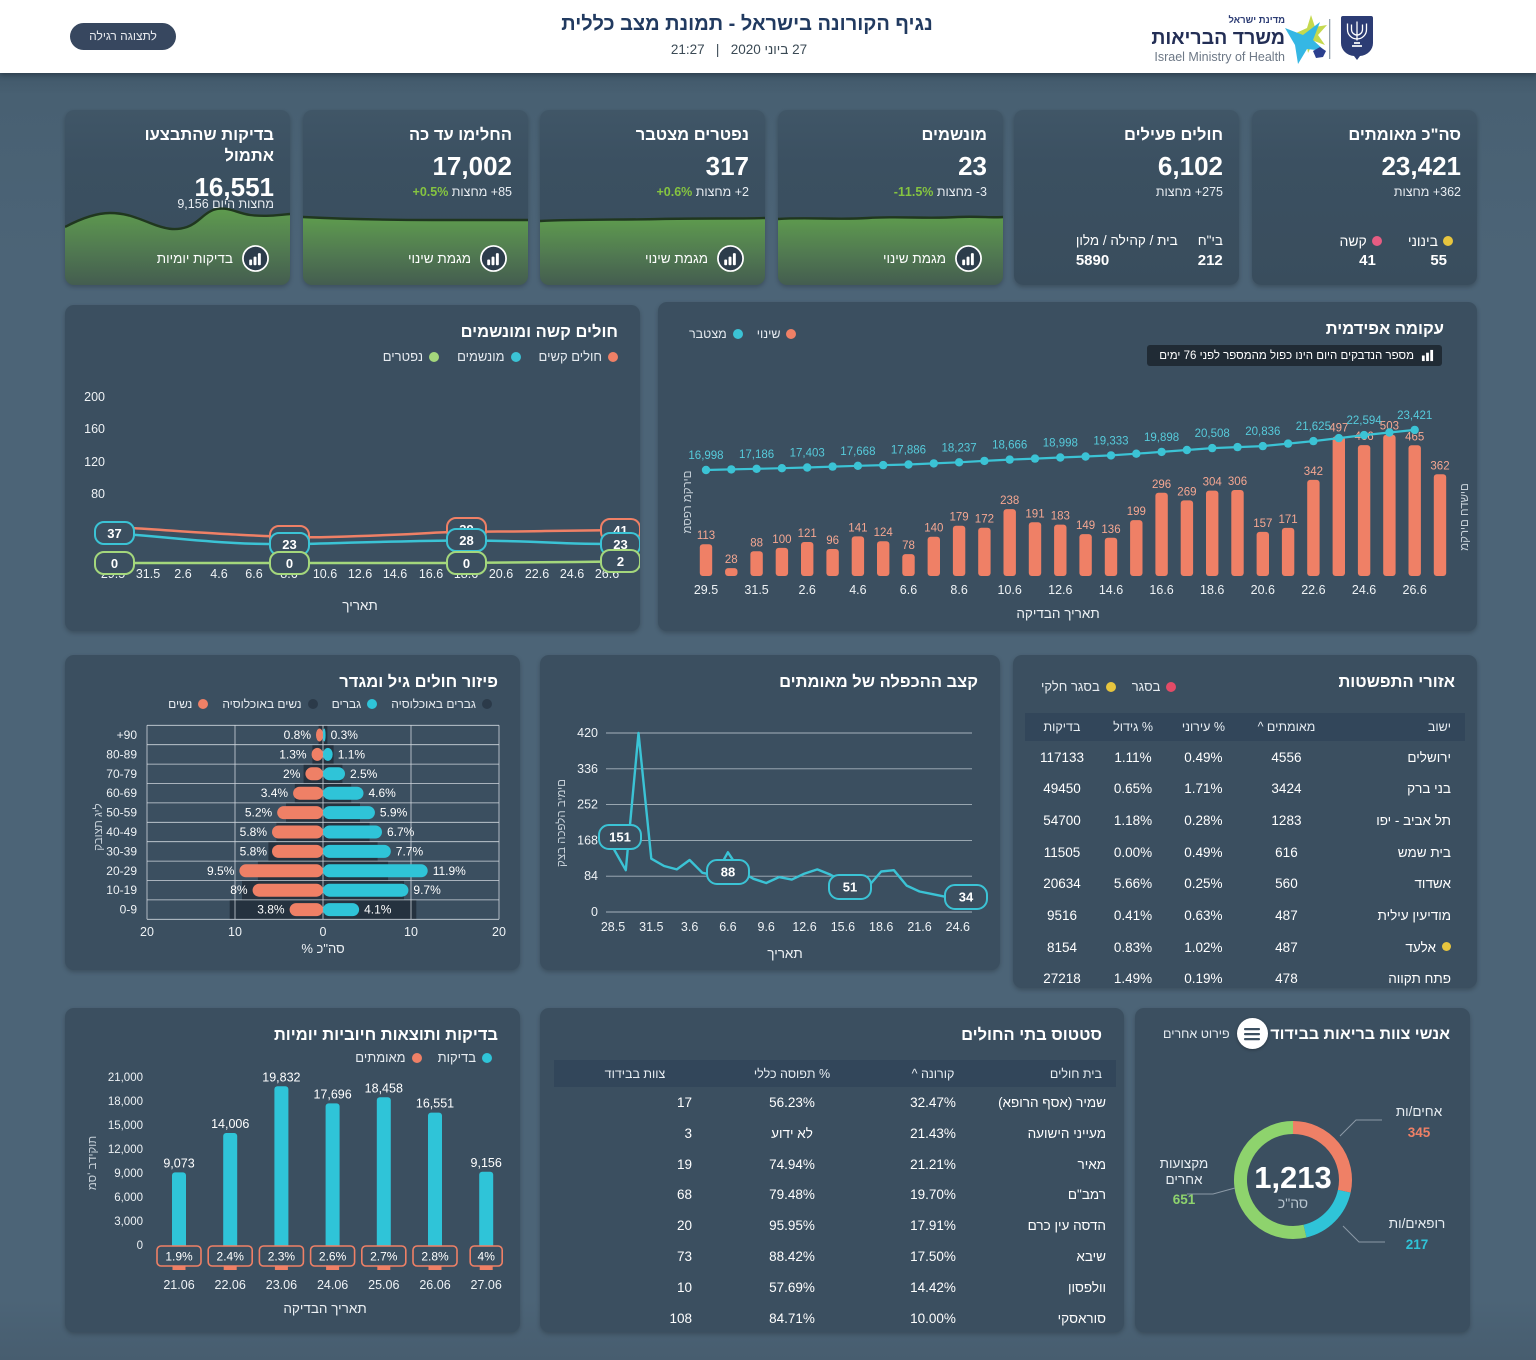 Image resolution: width=1536 pixels, height=1360 pixels. Describe the element at coordinates (401, 832) in the screenshot. I see `svg-text: 6.7%` at that location.